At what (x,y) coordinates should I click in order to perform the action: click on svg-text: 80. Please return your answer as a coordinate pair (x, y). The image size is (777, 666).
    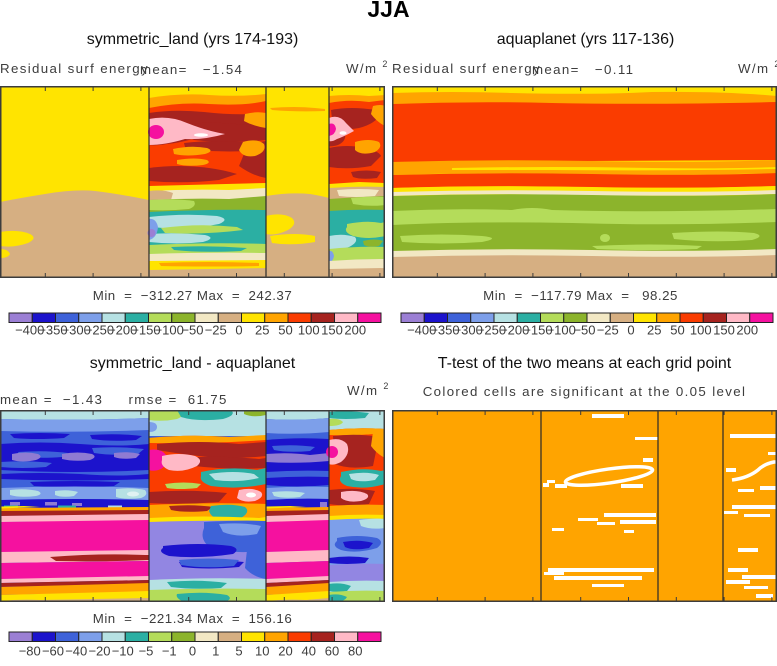
    Looking at the image, I should click on (355, 651).